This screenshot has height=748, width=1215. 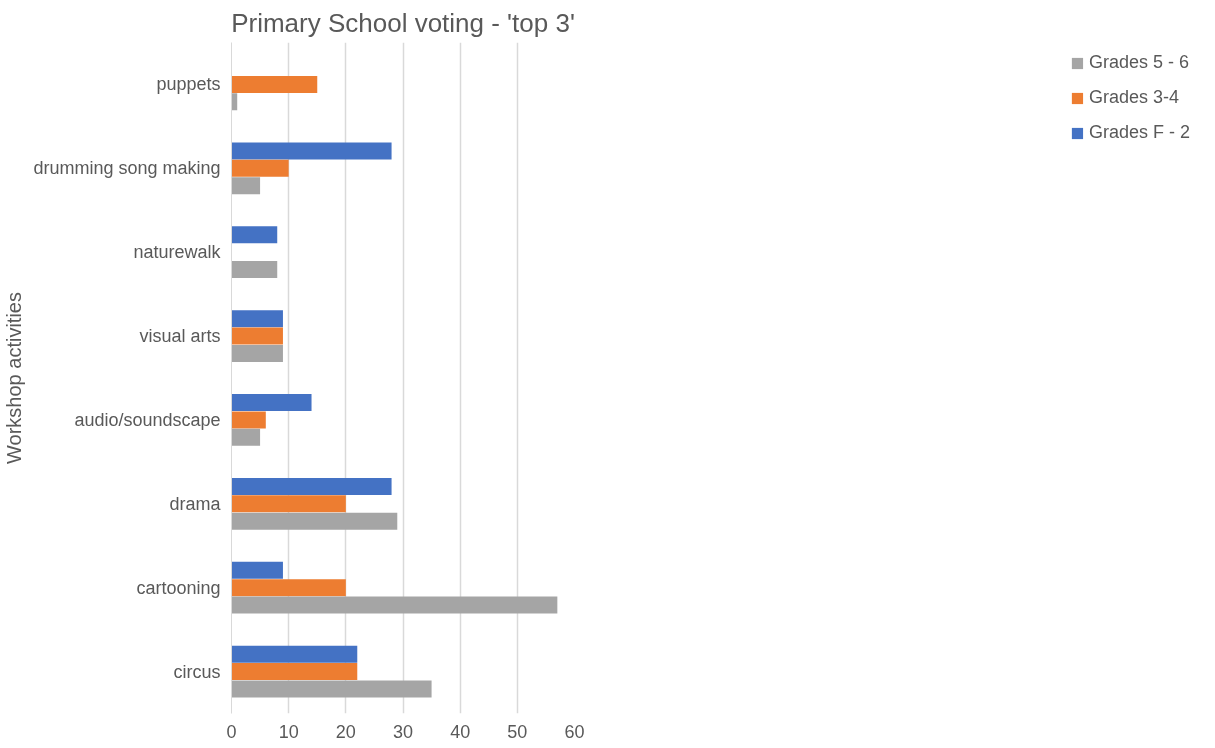 I want to click on x-tick-label: 30, so click(x=403, y=731).